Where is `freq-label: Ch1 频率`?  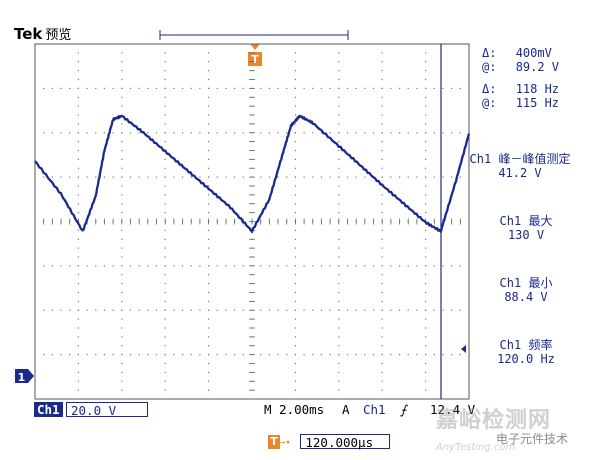
freq-label: Ch1 频率 is located at coordinates (526, 345).